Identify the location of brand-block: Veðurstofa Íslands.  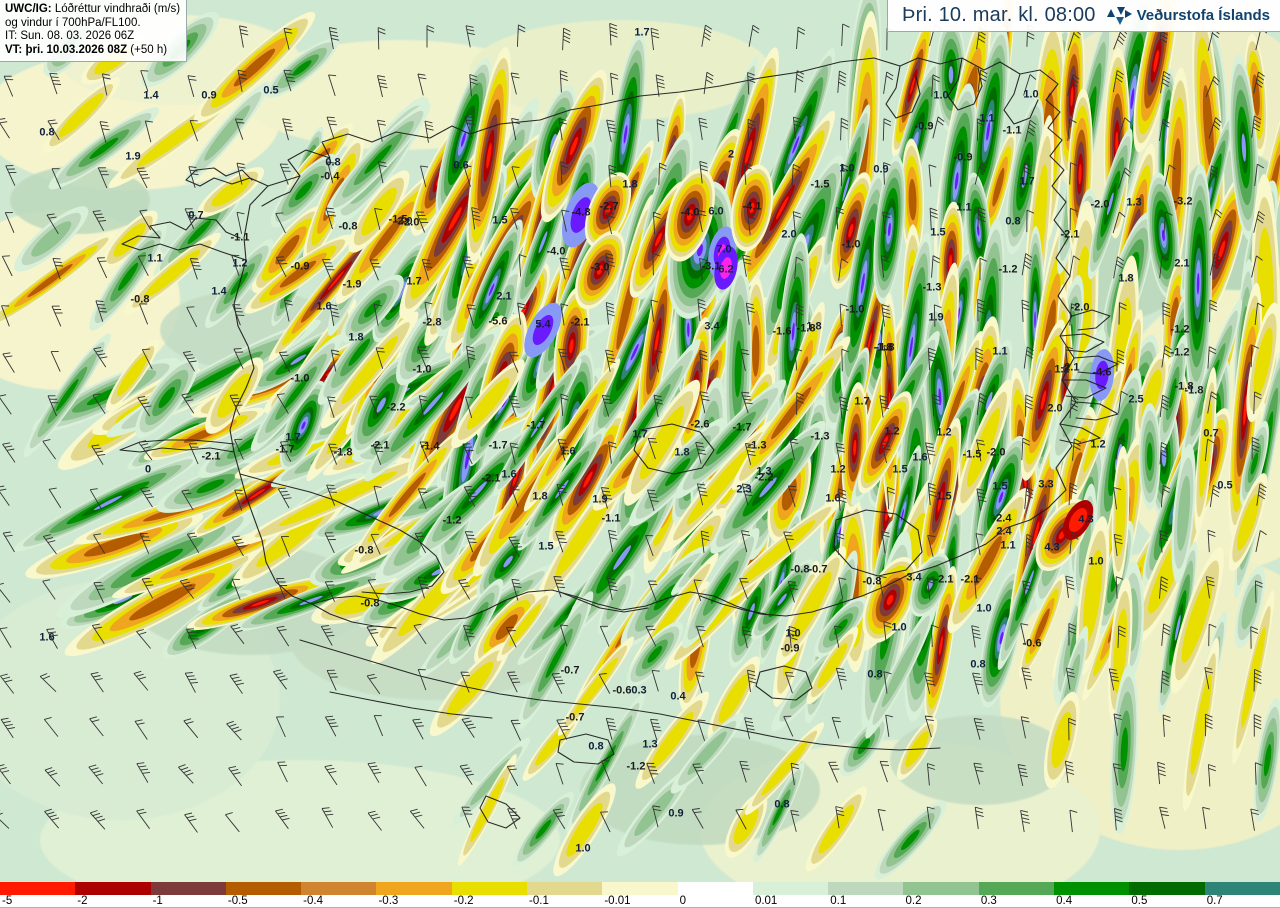
(1188, 16).